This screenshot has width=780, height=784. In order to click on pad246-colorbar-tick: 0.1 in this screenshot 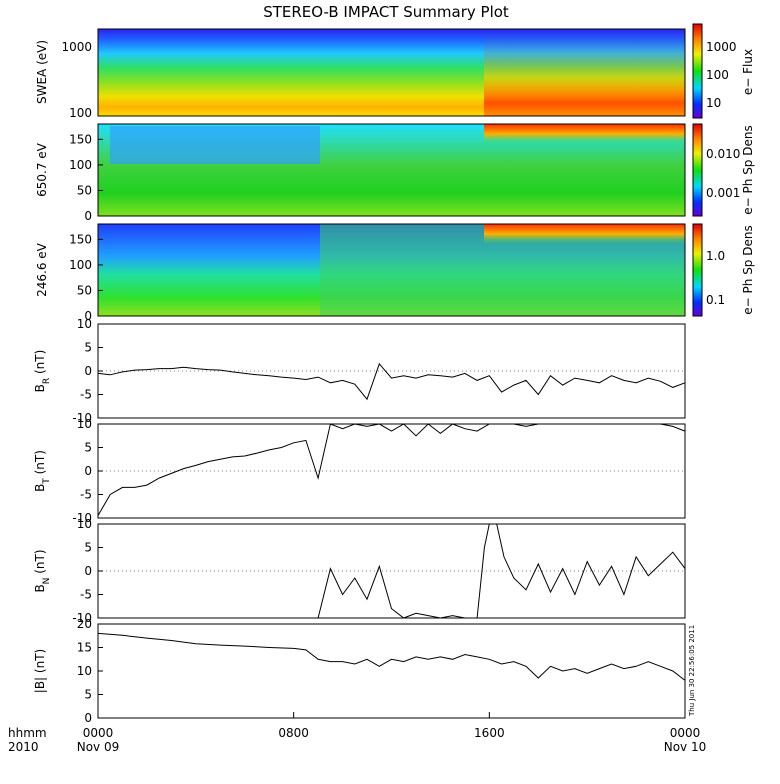, I will do `click(715, 300)`.